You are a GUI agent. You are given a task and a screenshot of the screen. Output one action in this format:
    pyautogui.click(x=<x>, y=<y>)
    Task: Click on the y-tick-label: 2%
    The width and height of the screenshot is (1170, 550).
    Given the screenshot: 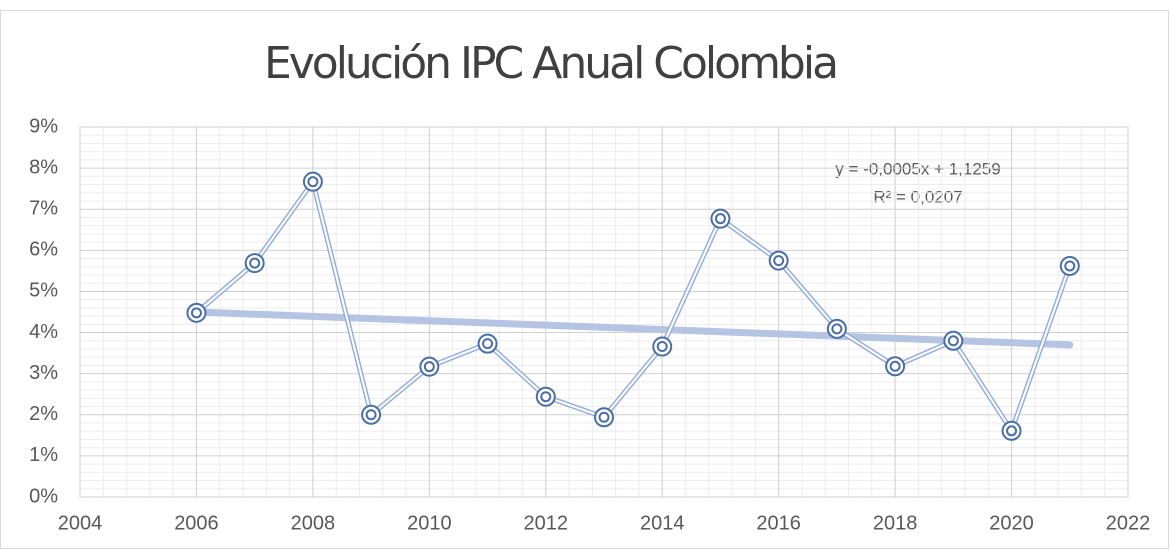 What is the action you would take?
    pyautogui.click(x=43, y=414)
    